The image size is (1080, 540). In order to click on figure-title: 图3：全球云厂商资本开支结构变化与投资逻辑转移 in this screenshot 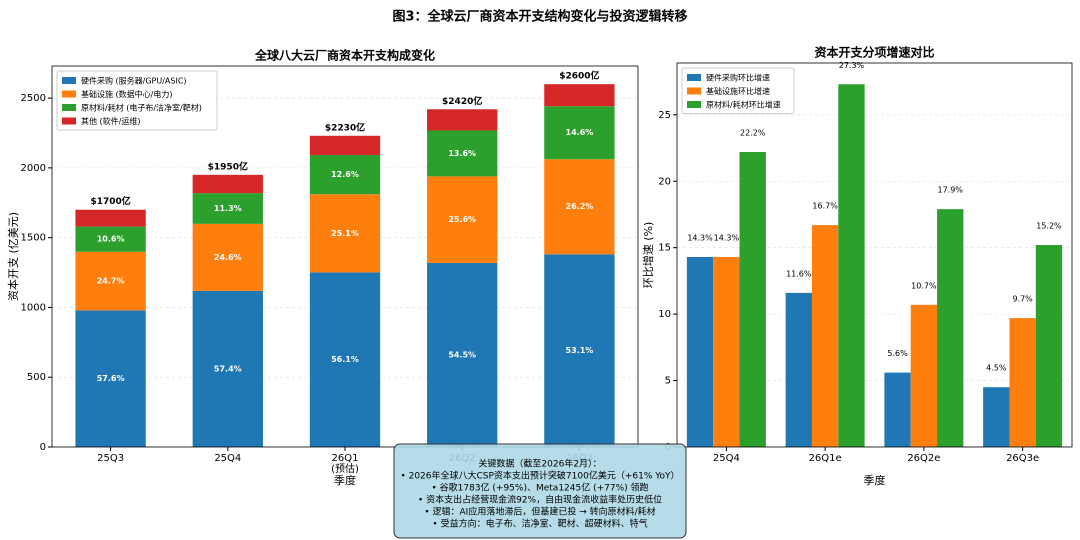, I will do `click(539, 17)`.